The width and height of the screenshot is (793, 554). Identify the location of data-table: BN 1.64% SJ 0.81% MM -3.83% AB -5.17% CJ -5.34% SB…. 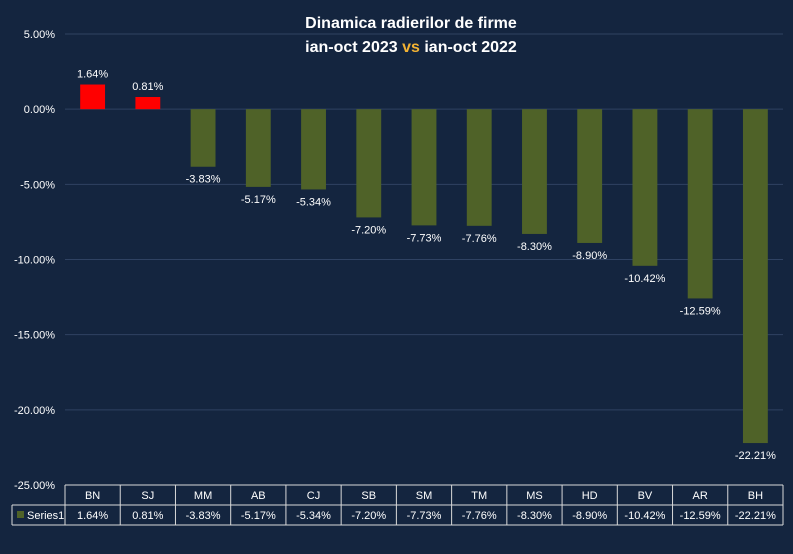
(397, 505).